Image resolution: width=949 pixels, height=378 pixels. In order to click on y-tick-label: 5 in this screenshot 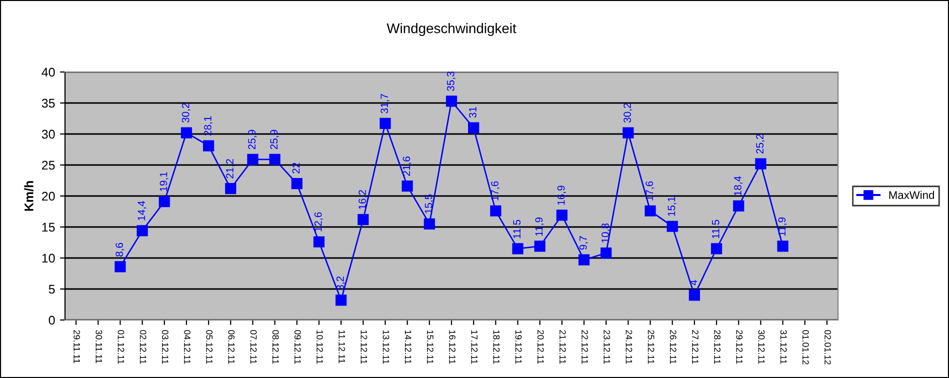, I will do `click(51, 289)`.